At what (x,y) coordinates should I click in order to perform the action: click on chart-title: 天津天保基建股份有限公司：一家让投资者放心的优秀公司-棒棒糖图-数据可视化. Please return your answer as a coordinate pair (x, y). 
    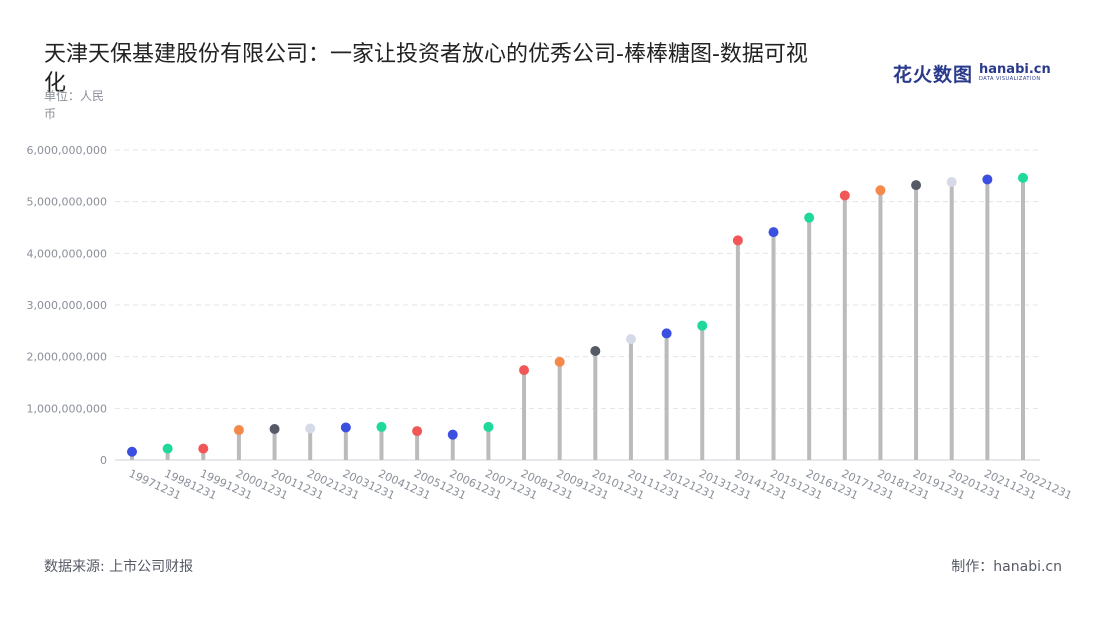
    Looking at the image, I should click on (426, 69).